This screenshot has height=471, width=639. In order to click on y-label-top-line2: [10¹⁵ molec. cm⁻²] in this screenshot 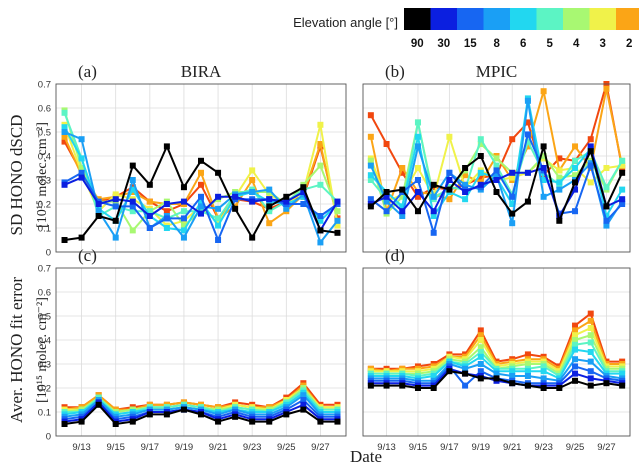, I will do `click(42, 175)`.